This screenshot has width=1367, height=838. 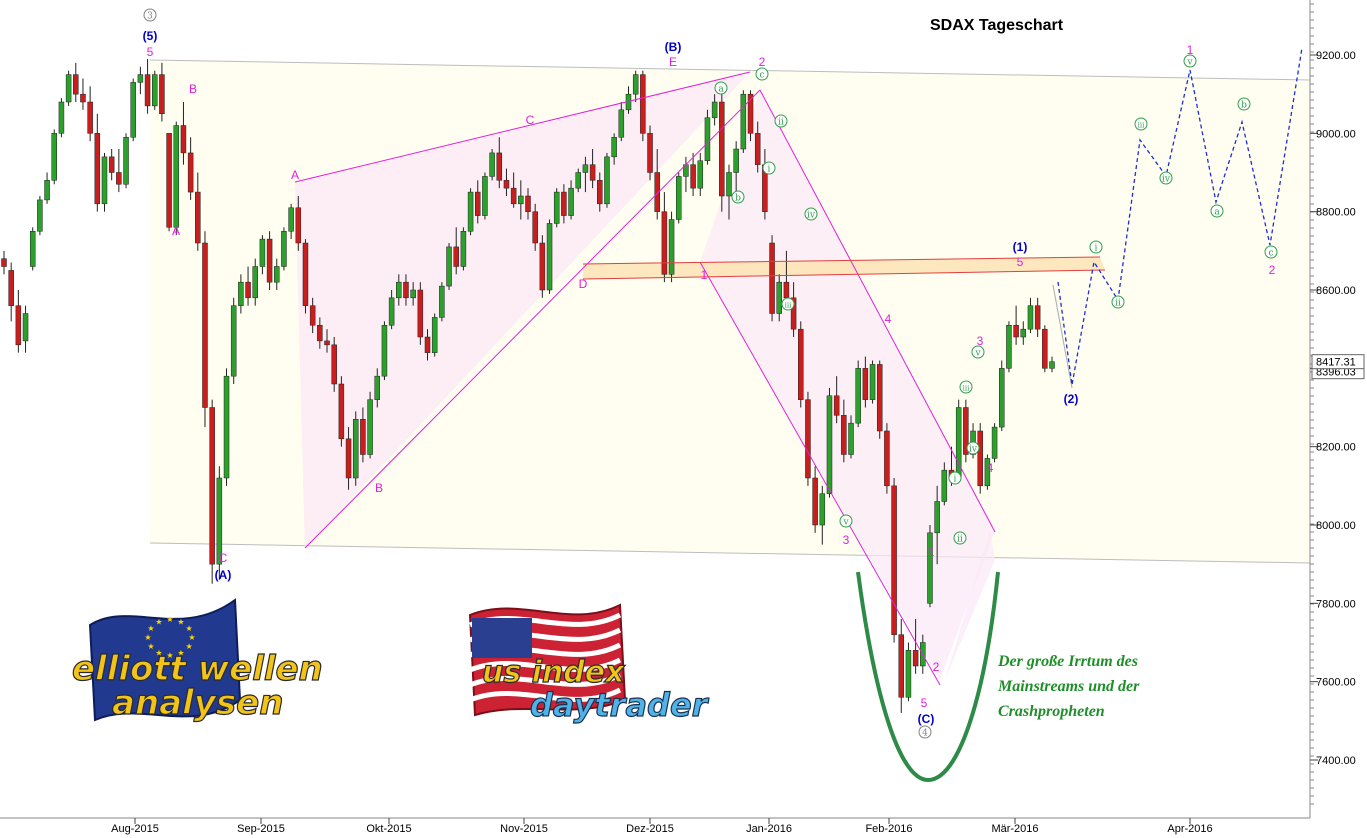 I want to click on wave-label: A, so click(x=176, y=231).